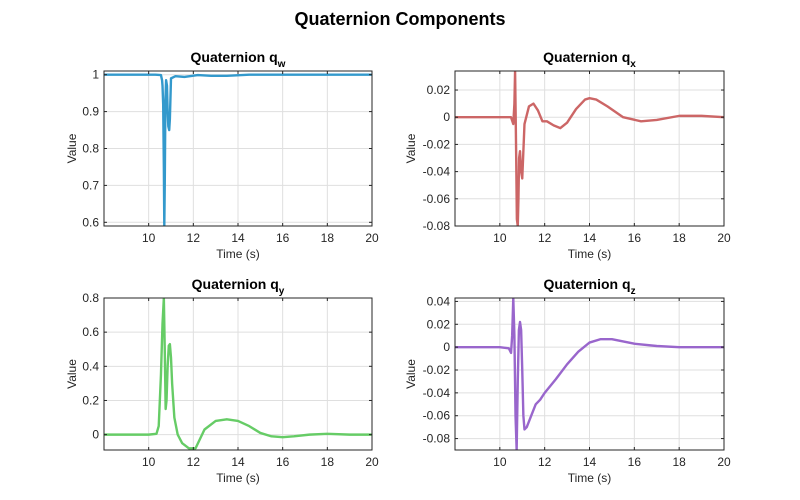 The height and width of the screenshot is (500, 800). I want to click on y-tick-label: 0.4, so click(90, 366).